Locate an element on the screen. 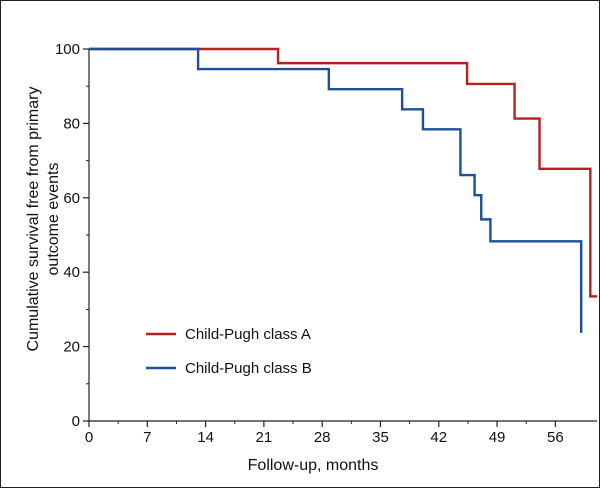 The height and width of the screenshot is (492, 600). x-tick-label: 49 is located at coordinates (497, 437).